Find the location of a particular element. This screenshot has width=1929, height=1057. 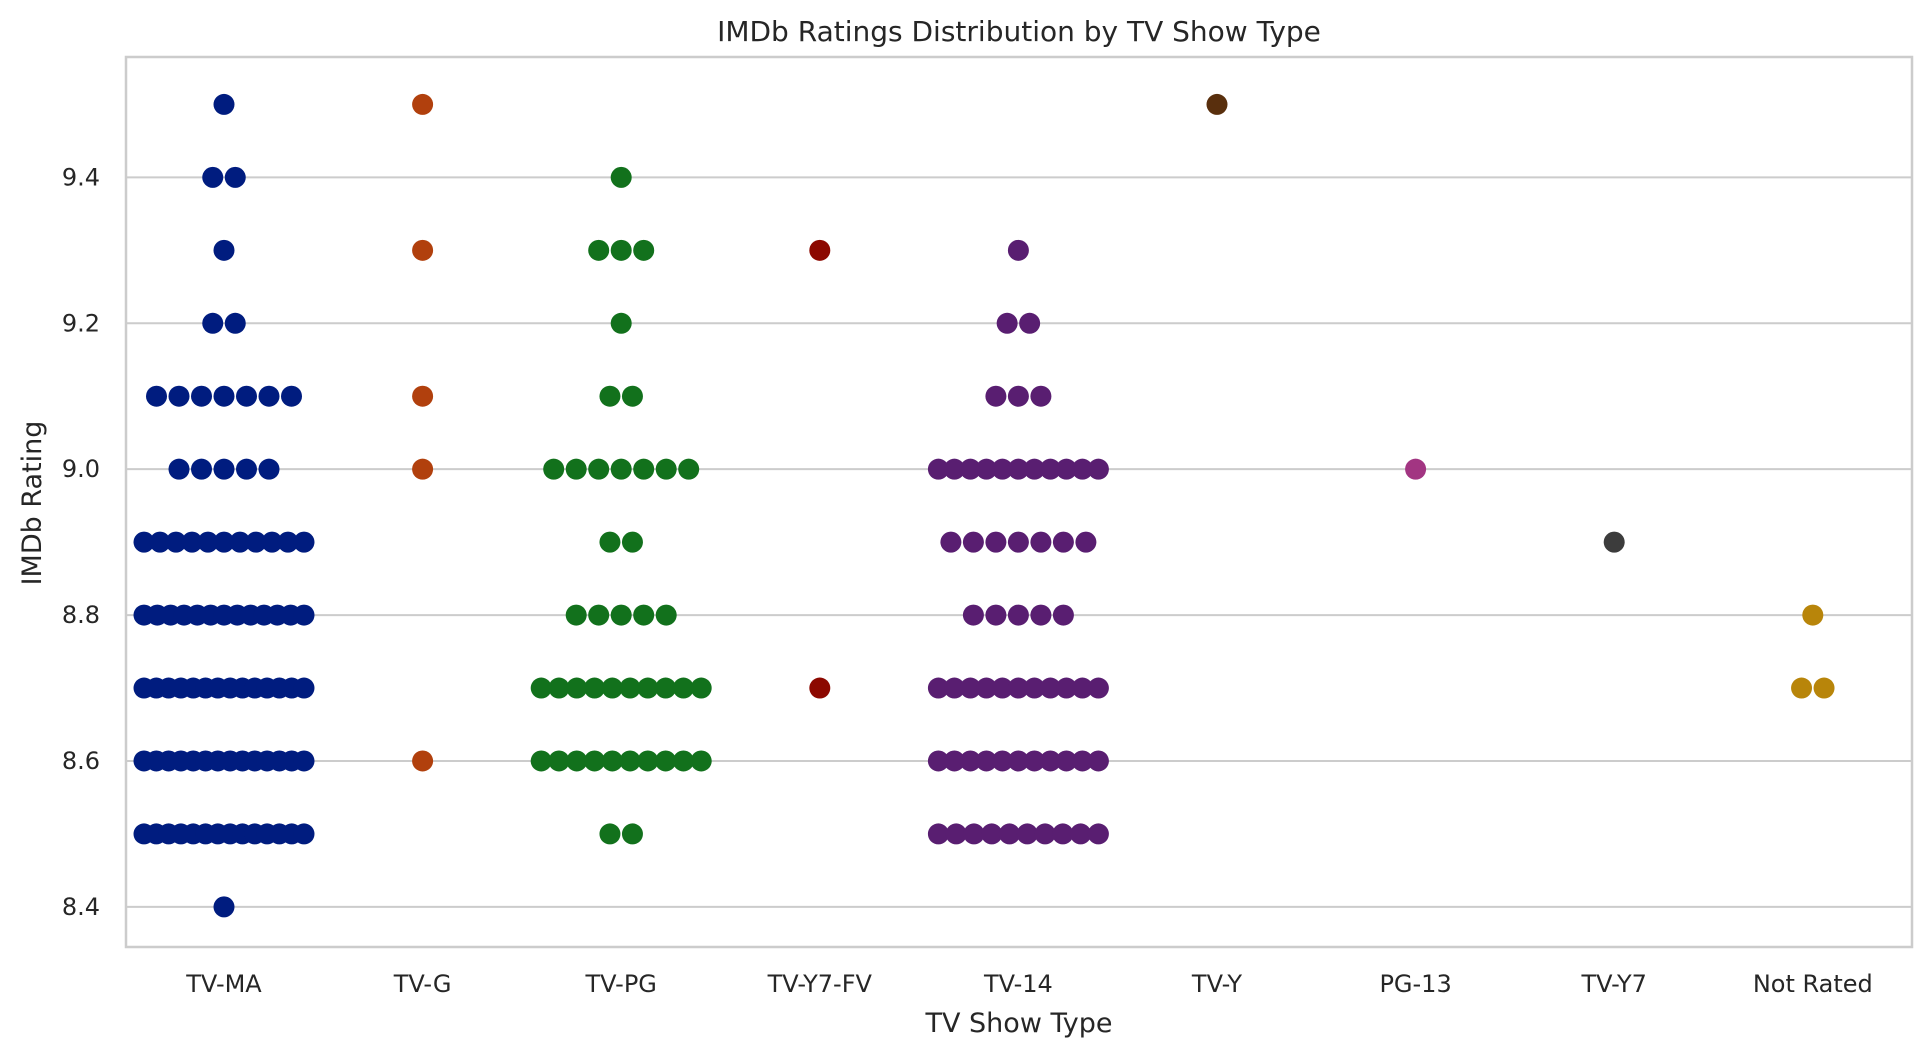

x-tick-label: TV-Y7-FV is located at coordinates (820, 984).